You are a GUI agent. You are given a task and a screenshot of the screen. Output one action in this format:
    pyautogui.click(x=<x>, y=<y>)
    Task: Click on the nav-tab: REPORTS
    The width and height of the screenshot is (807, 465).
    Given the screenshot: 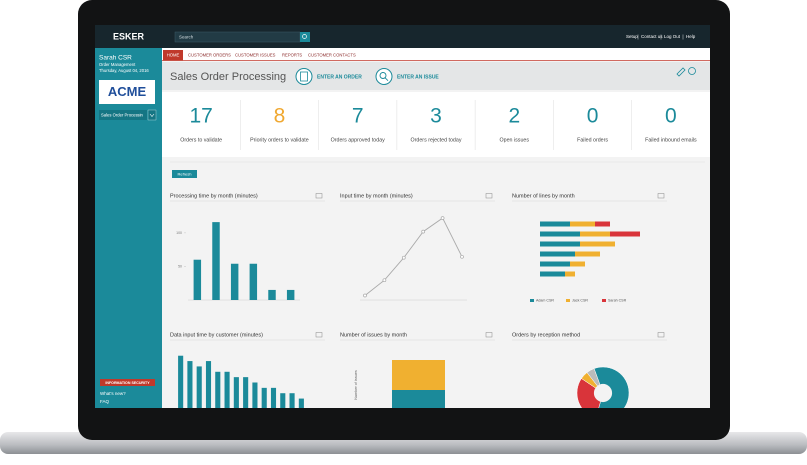 What is the action you would take?
    pyautogui.click(x=292, y=55)
    